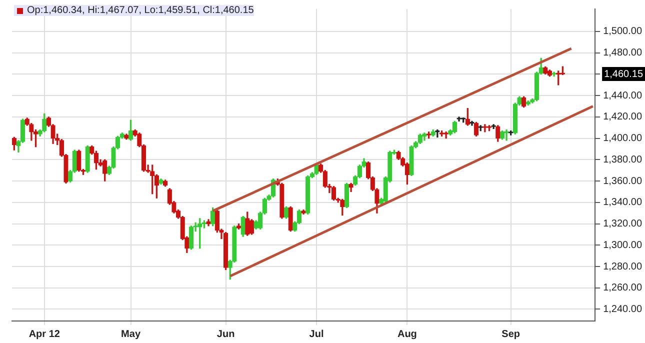 The height and width of the screenshot is (343, 645). I want to click on y-tick-label: 1,480.00, so click(622, 53).